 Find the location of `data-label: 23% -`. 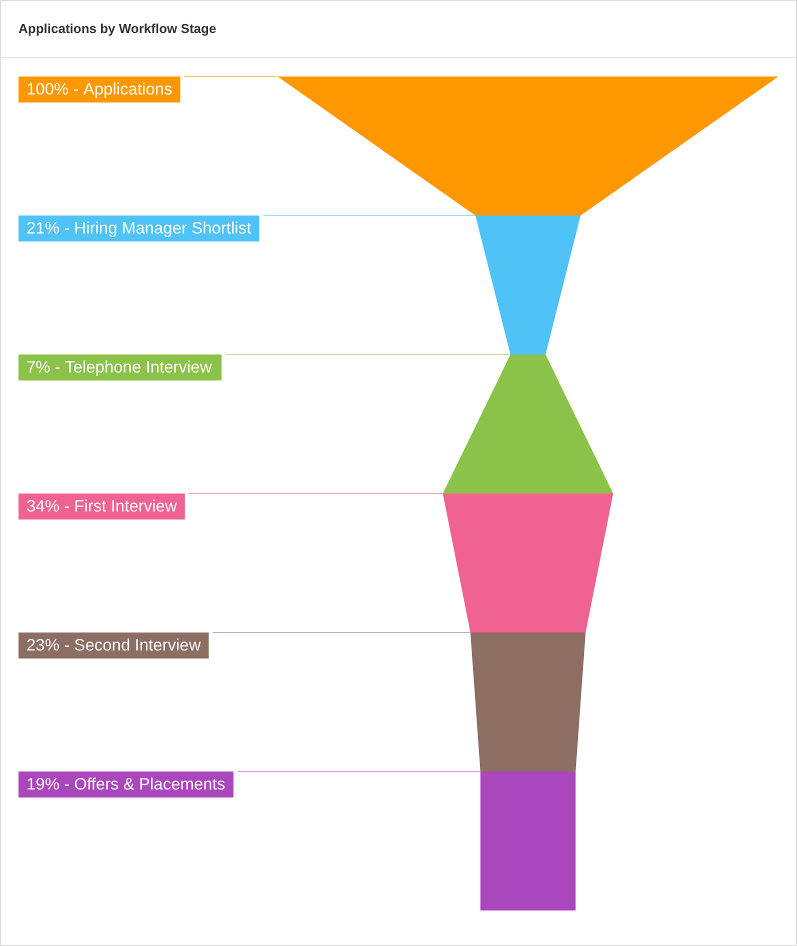

data-label: 23% - is located at coordinates (48, 645).